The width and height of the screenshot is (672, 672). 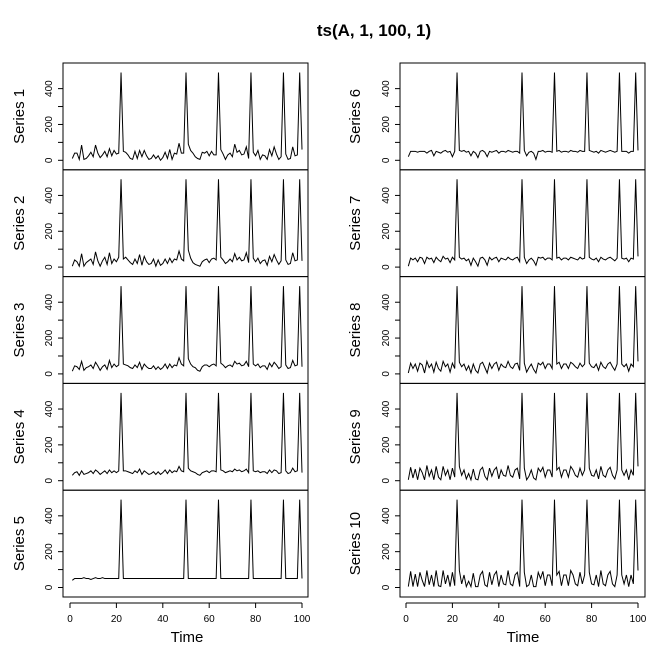 What do you see at coordinates (355, 223) in the screenshot?
I see `series-label: Series 7` at bounding box center [355, 223].